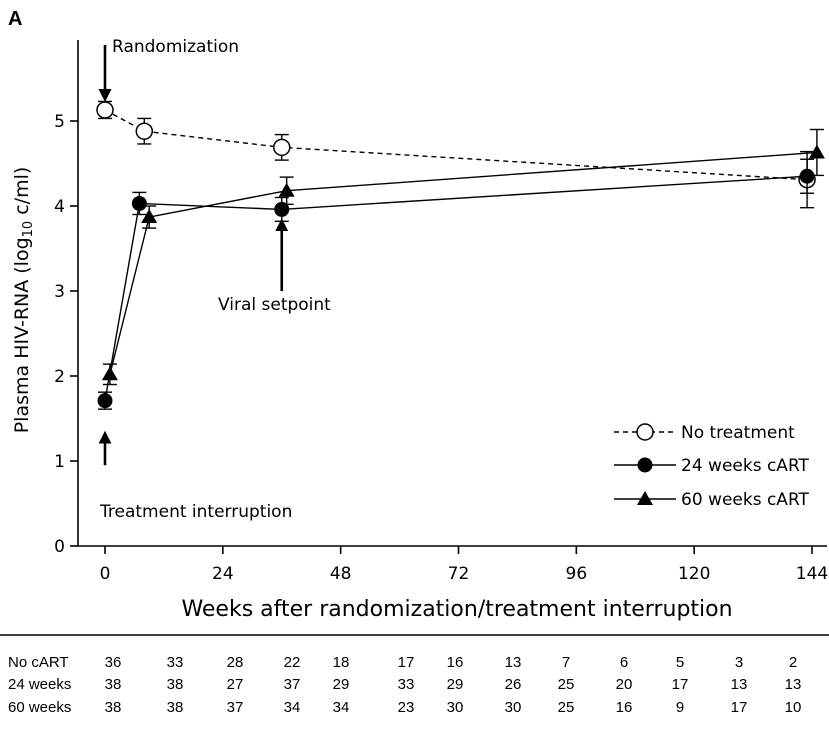 Image resolution: width=829 pixels, height=731 pixels. Describe the element at coordinates (235, 684) in the screenshot. I see `risk-cell: 27` at that location.